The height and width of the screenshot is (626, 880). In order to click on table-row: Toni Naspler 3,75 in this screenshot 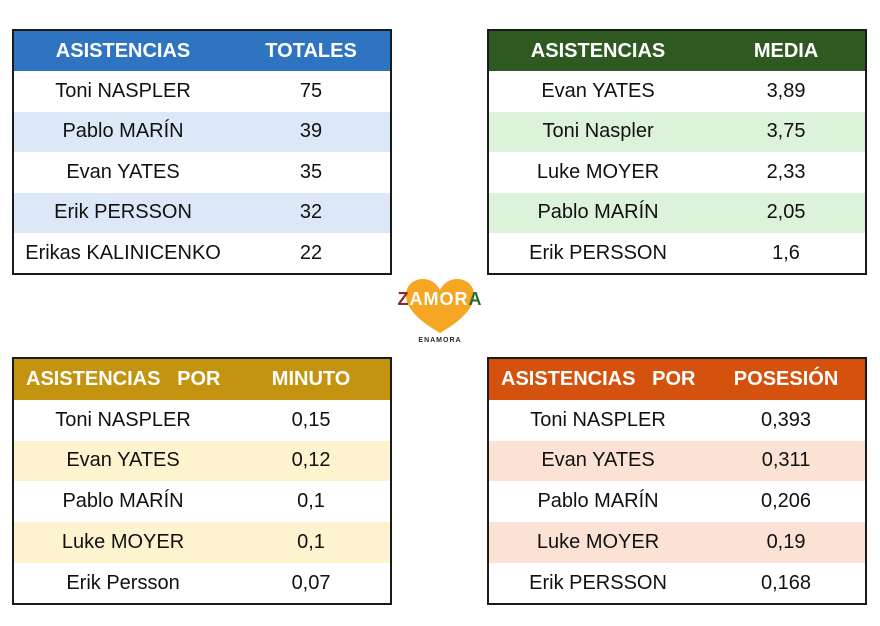, I will do `click(677, 132)`.